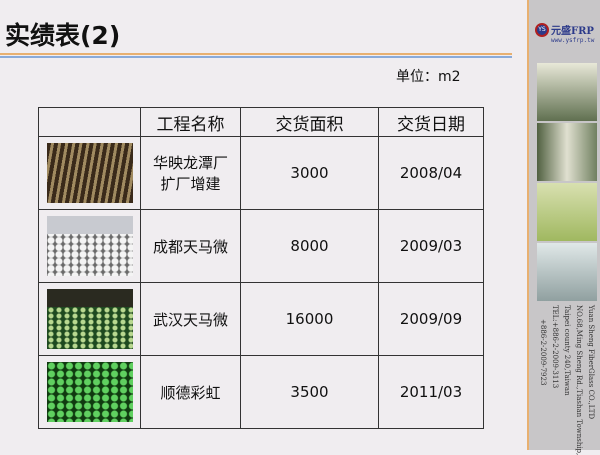 The height and width of the screenshot is (455, 600). What do you see at coordinates (309, 392) in the screenshot?
I see `area: 3500` at bounding box center [309, 392].